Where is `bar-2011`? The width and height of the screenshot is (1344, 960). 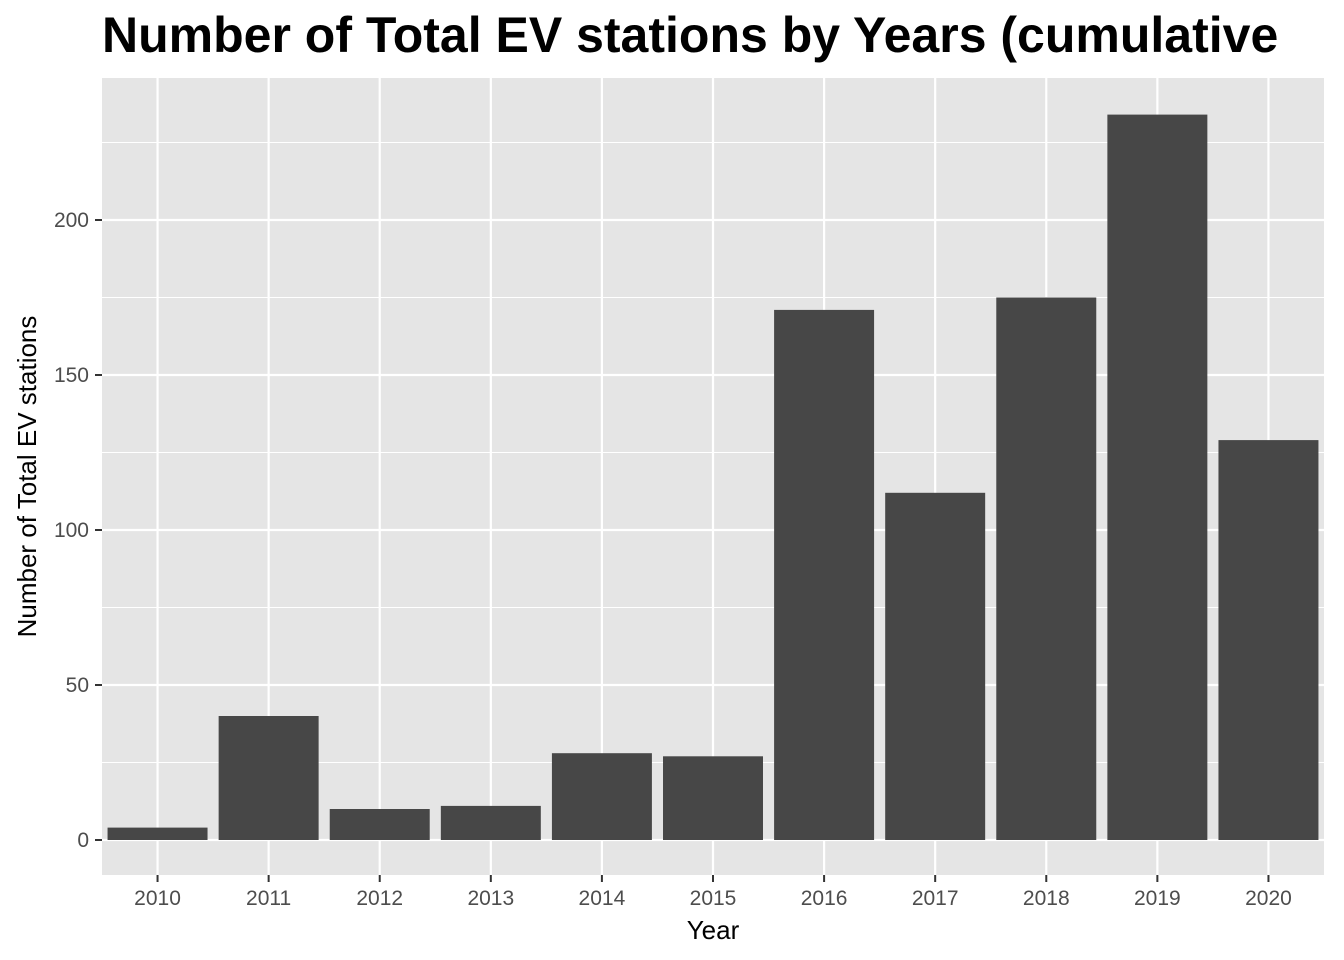 bar-2011 is located at coordinates (268, 778).